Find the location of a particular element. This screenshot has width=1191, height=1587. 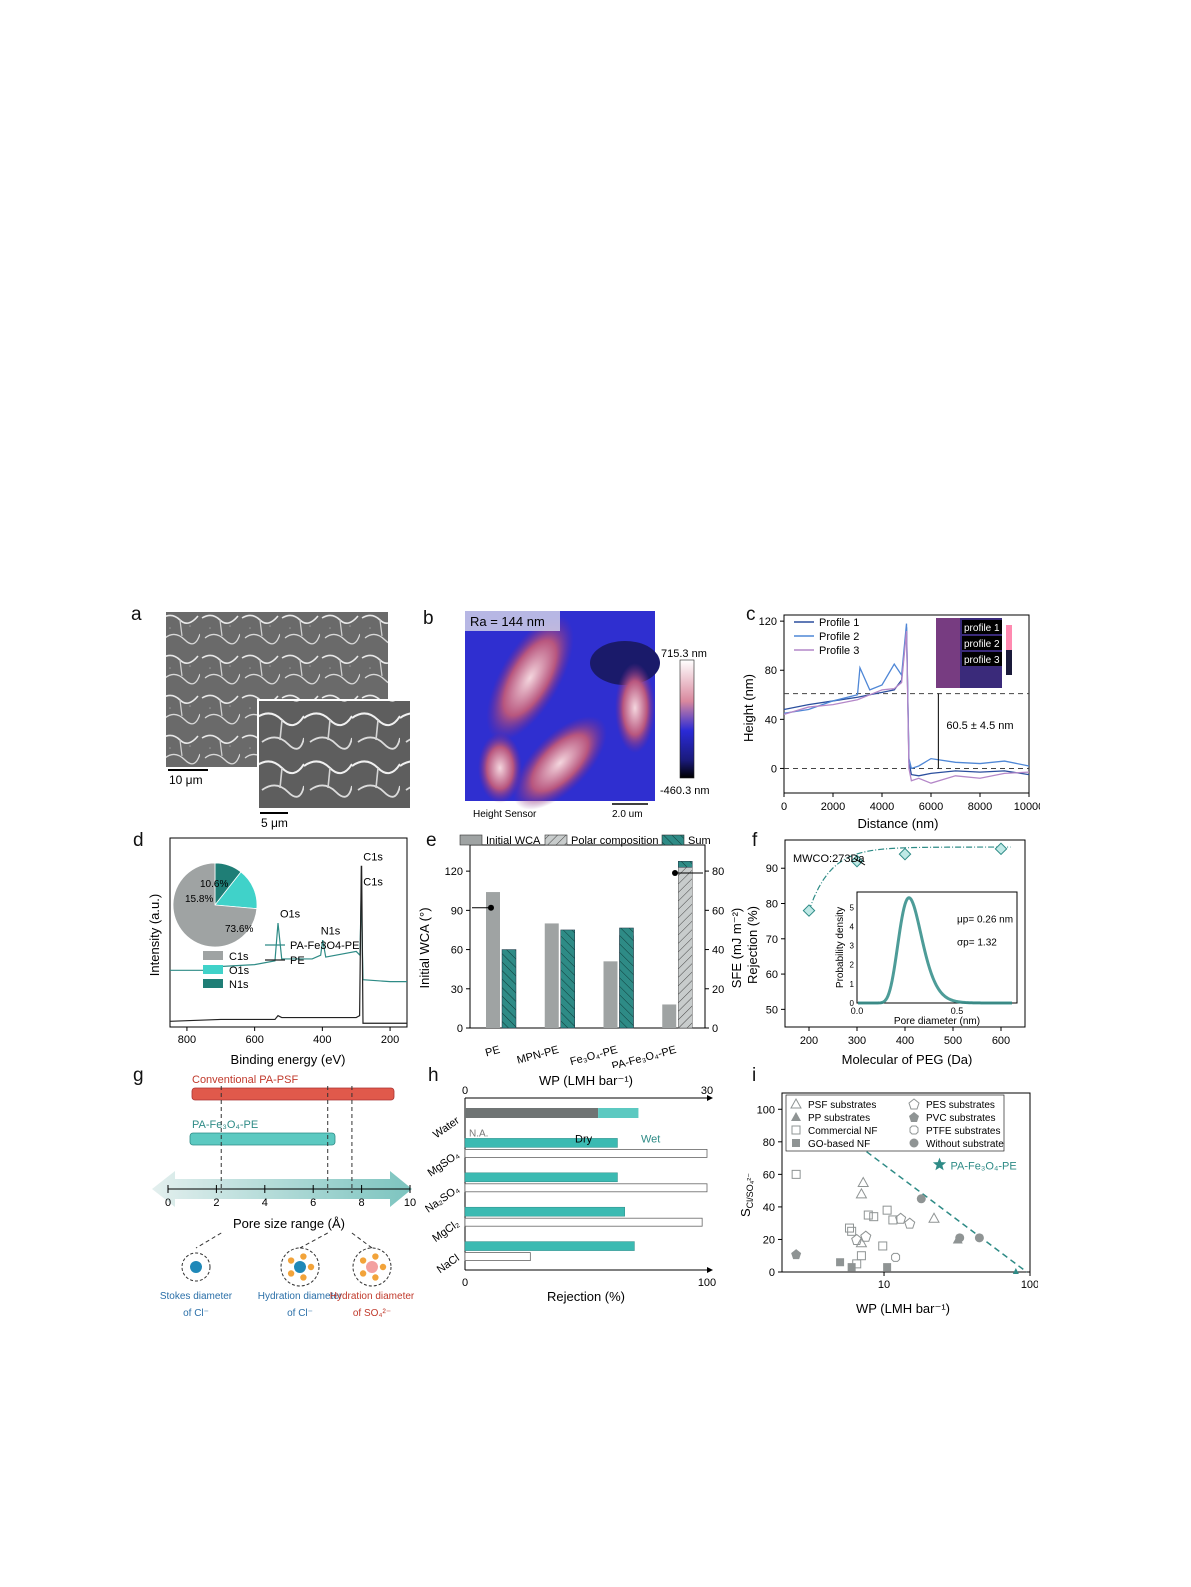

d-xtick-label: 400 is located at coordinates (322, 1040).